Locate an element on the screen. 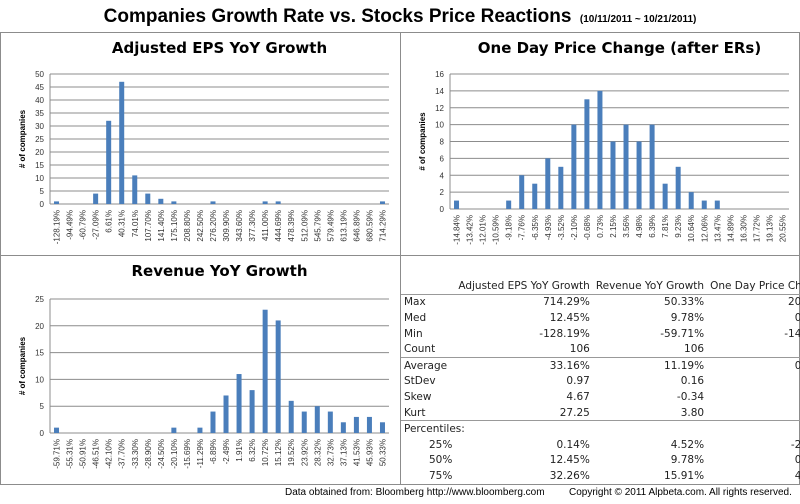  x-tick-label: -33.30% is located at coordinates (135, 454).